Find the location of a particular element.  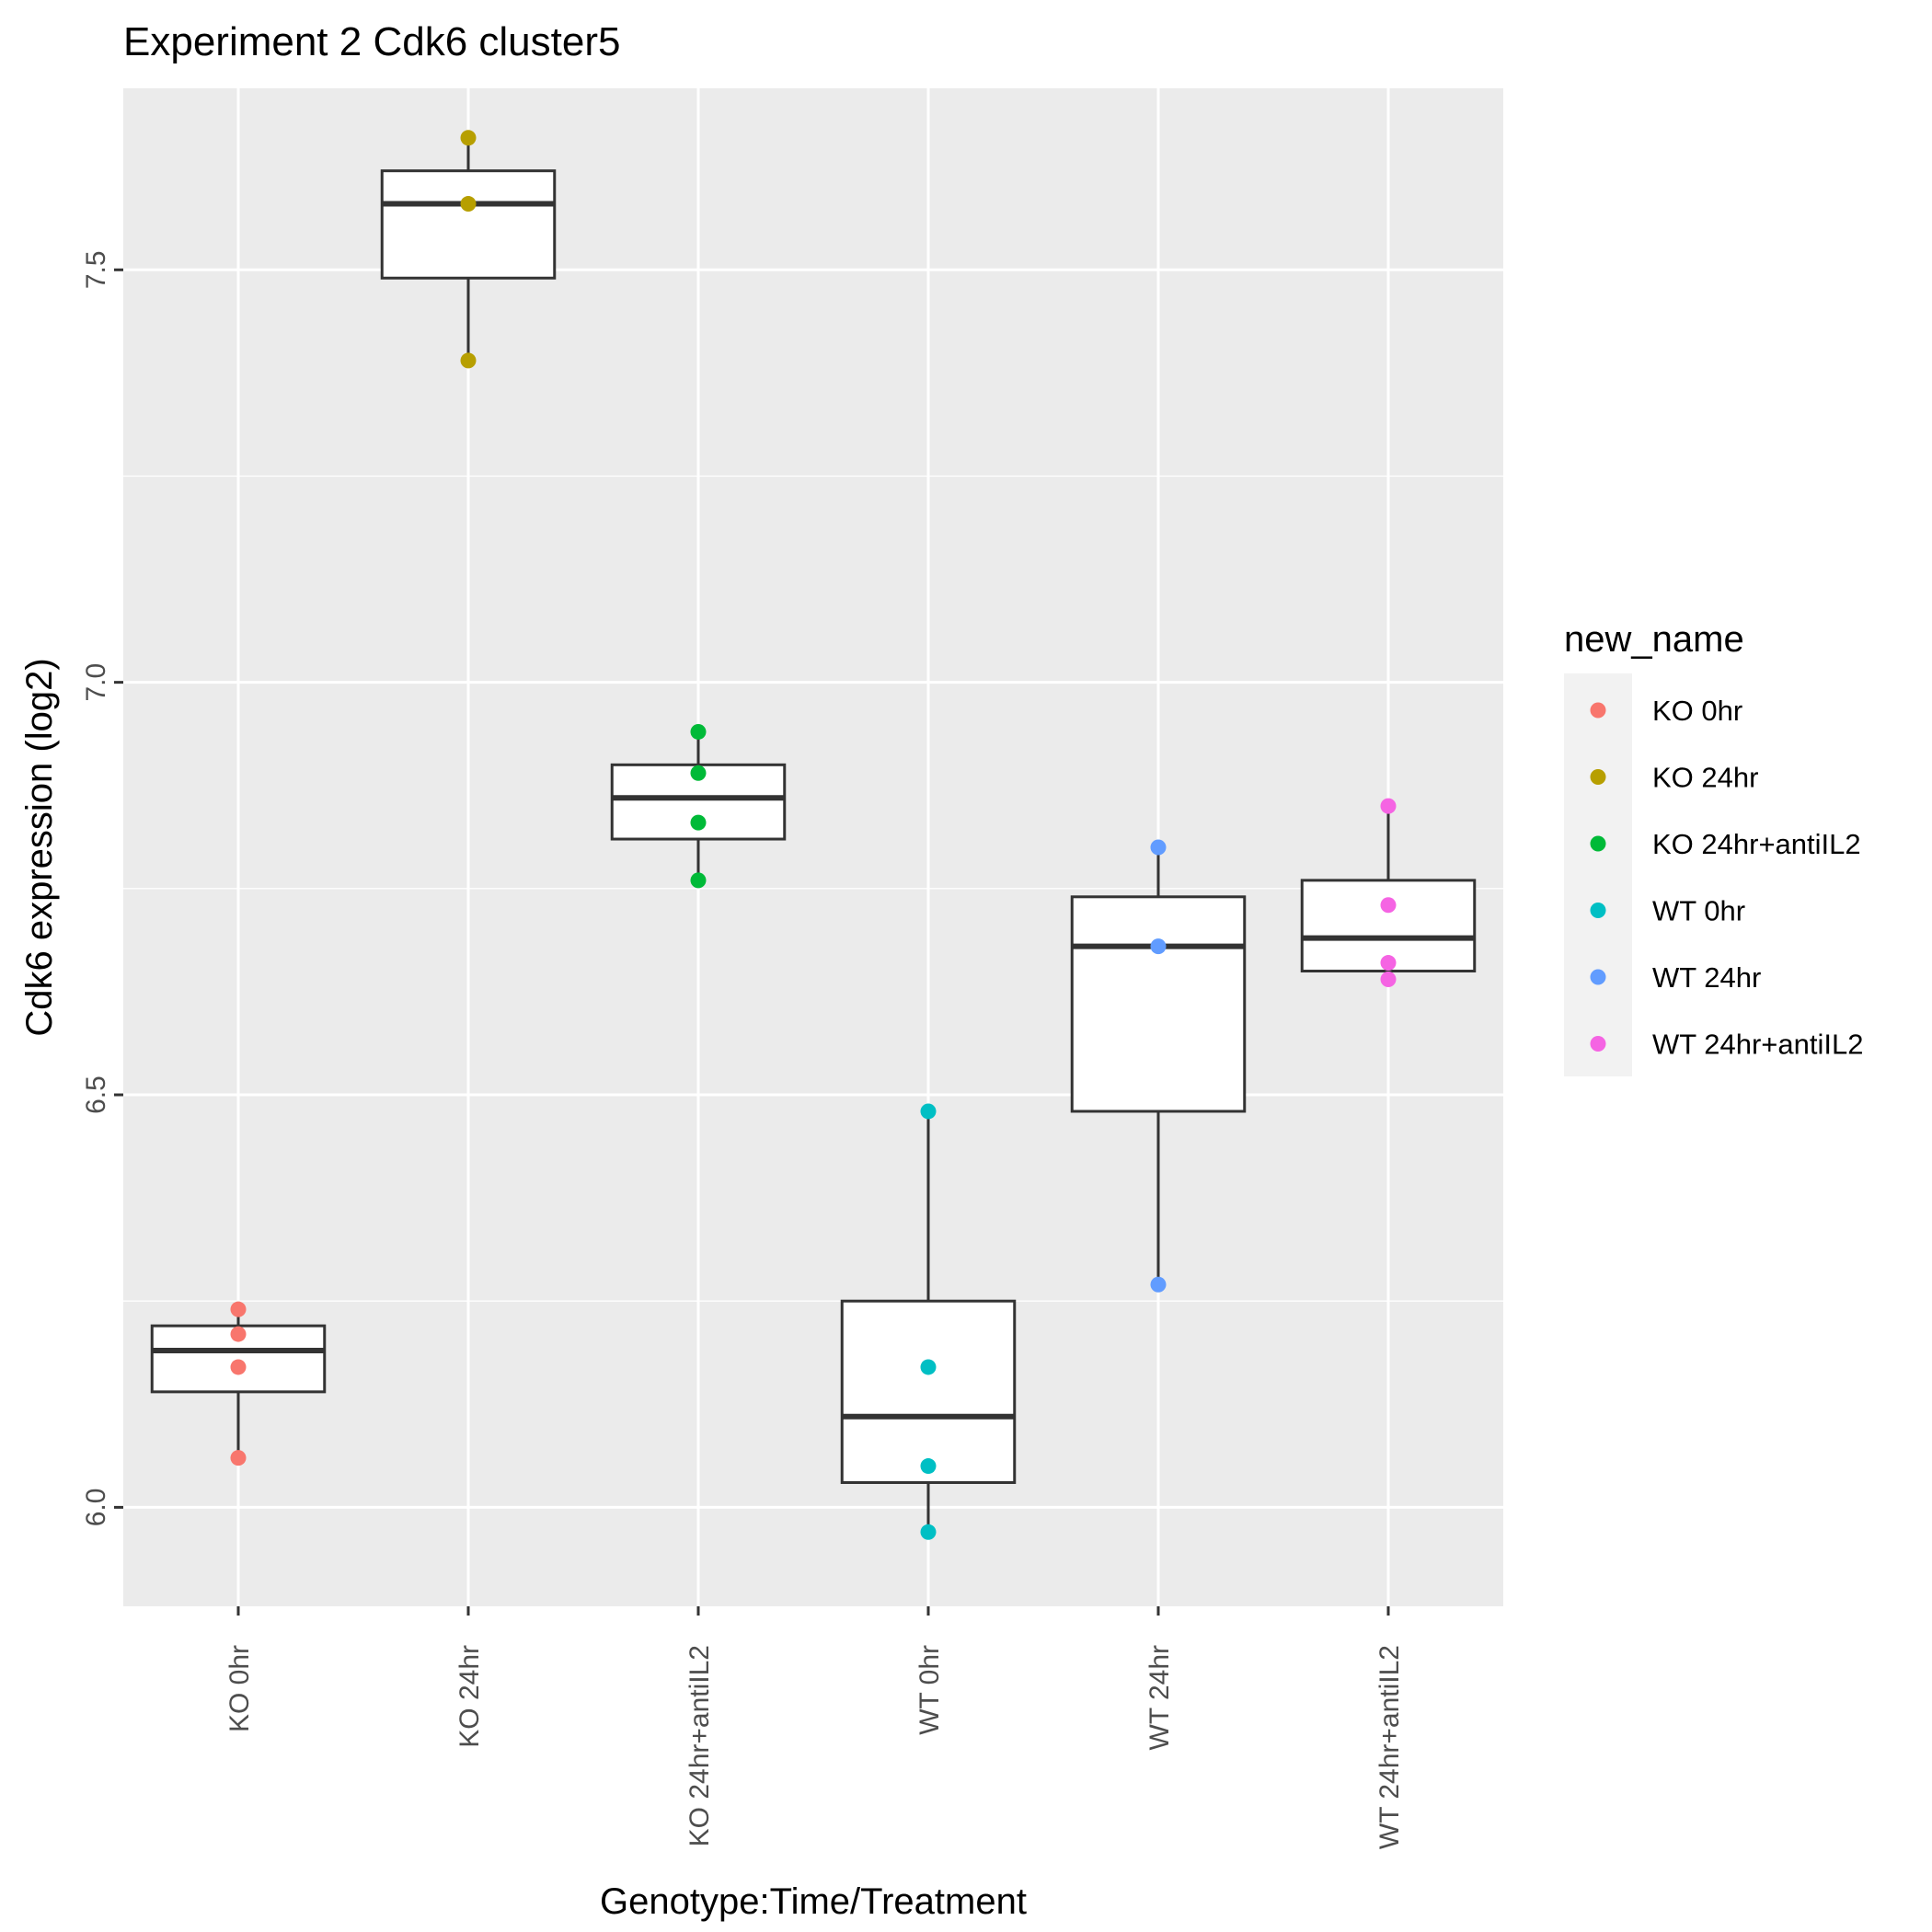

y-tick-label: 7.5 is located at coordinates (96, 269).